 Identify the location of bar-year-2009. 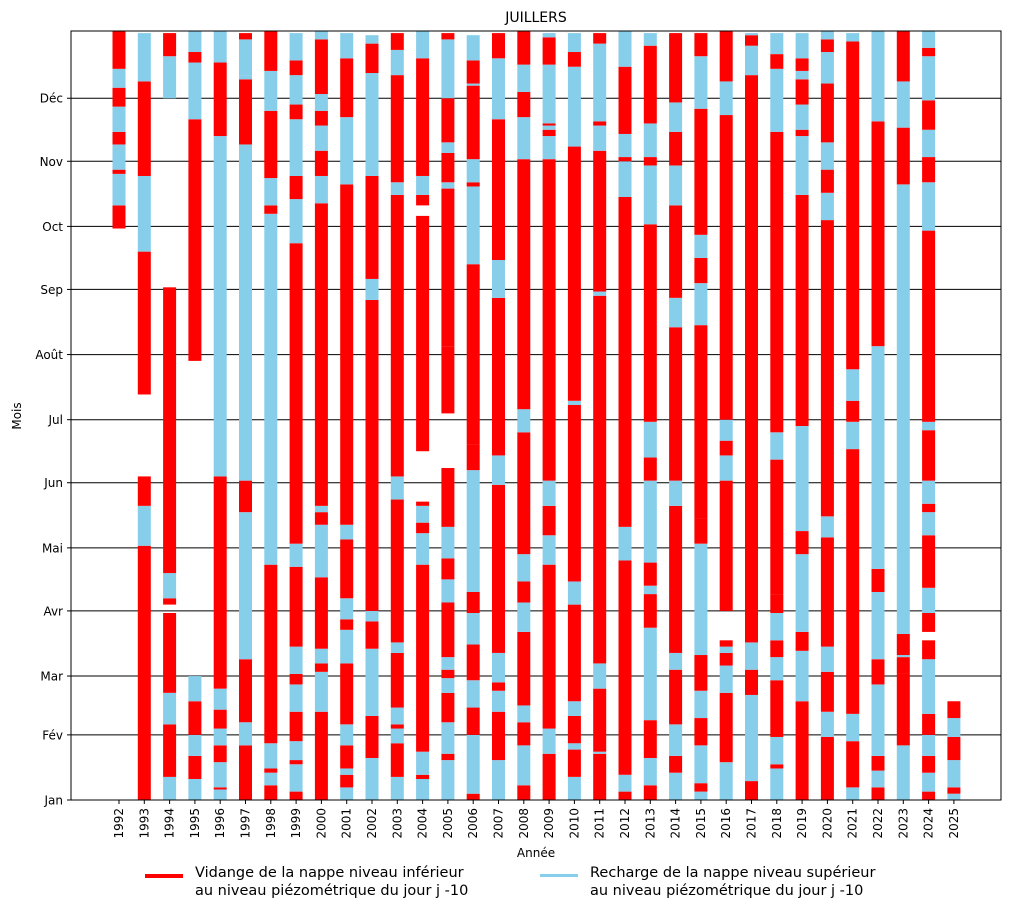
(549, 416).